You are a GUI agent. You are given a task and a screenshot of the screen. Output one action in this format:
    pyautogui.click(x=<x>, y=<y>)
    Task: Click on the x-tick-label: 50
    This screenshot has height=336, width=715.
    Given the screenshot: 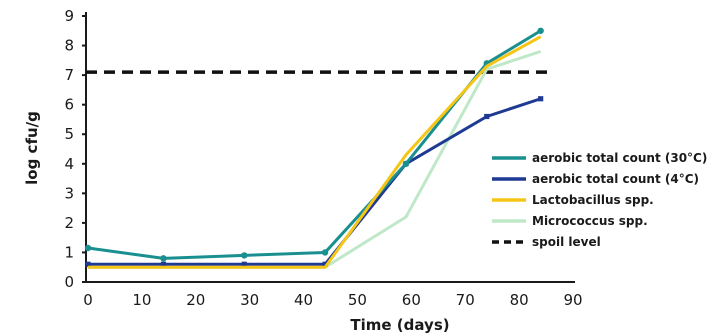 What is the action you would take?
    pyautogui.click(x=357, y=300)
    